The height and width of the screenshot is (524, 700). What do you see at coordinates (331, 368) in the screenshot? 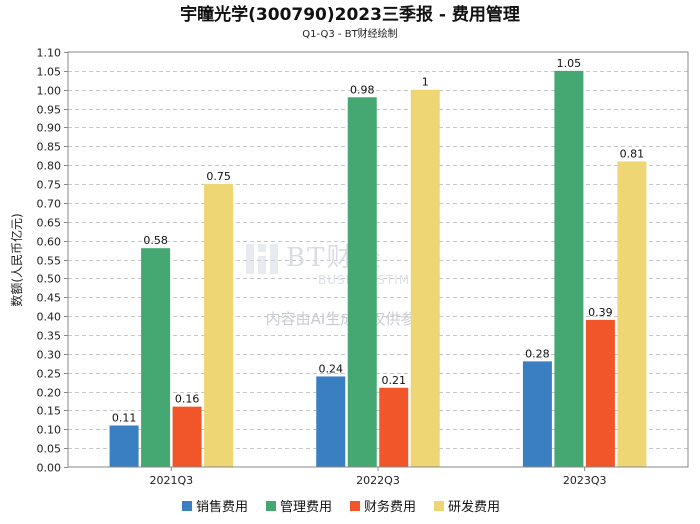
I see `data-label: 0.24` at bounding box center [331, 368].